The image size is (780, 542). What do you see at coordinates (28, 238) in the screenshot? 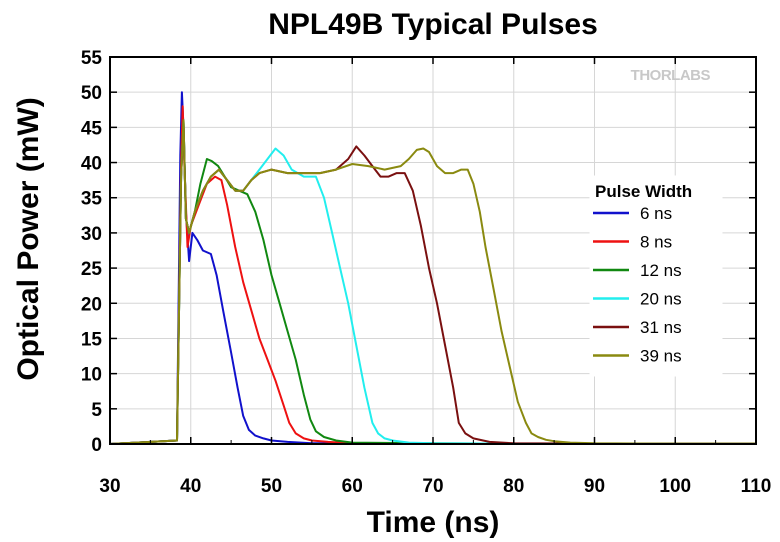
I see `y-axis-label: Optical Power (mW)` at bounding box center [28, 238].